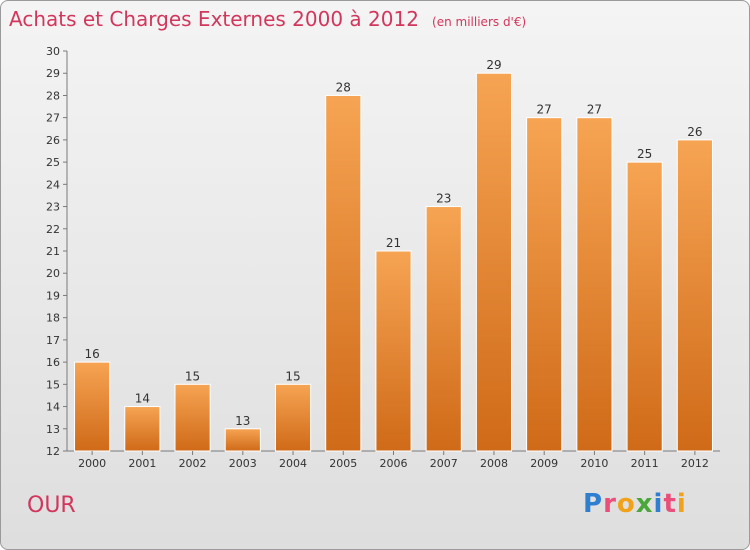 This screenshot has width=750, height=550. Describe the element at coordinates (610, 504) in the screenshot. I see `logo-letter: r` at that location.